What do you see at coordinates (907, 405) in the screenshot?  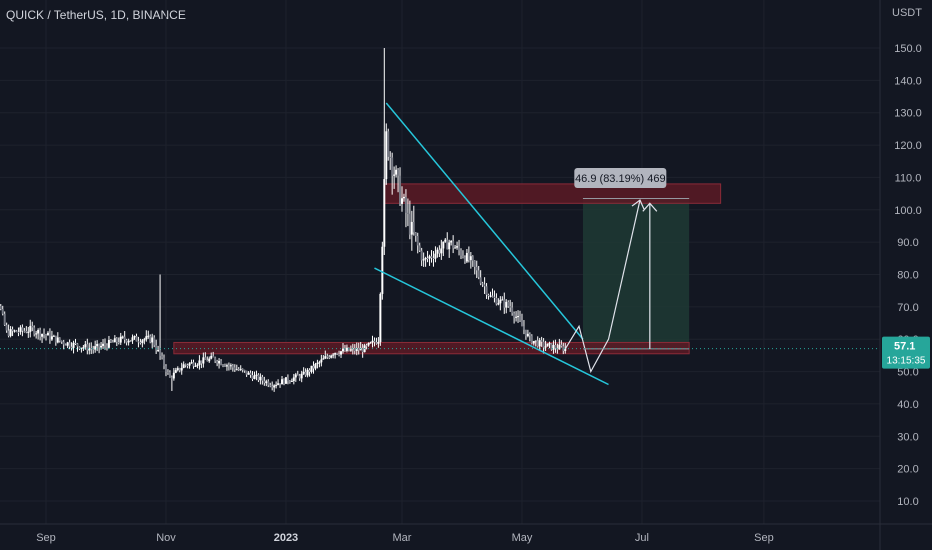 I see `price-tick-label: 40.0` at bounding box center [907, 405].